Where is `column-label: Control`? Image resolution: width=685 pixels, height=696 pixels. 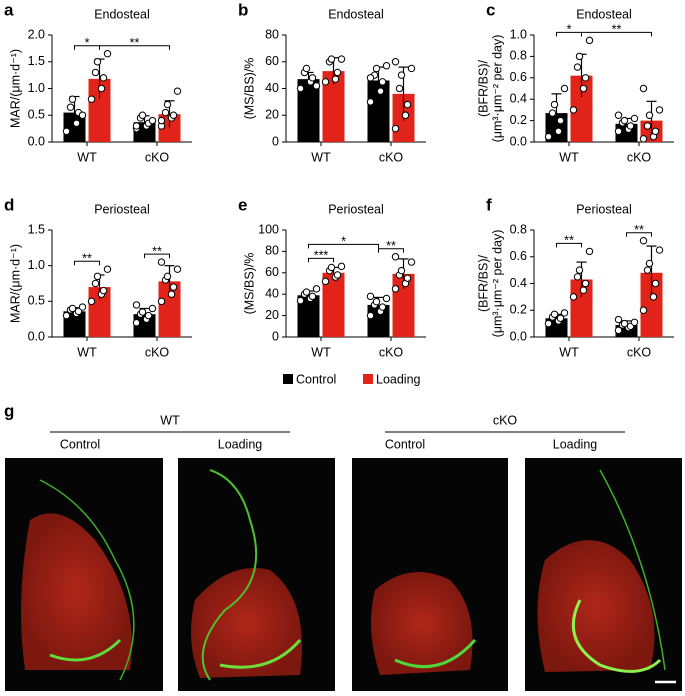 column-label: Control is located at coordinates (80, 444).